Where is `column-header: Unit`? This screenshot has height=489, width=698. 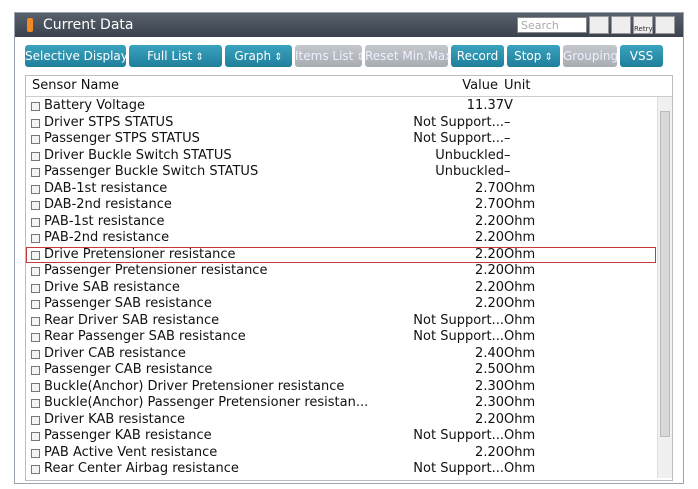
column-header: Unit is located at coordinates (517, 85).